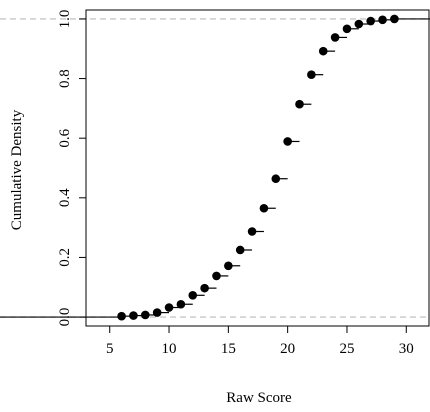 Image resolution: width=430 pixels, height=412 pixels. I want to click on y-tick-label: 1.0, so click(65, 19).